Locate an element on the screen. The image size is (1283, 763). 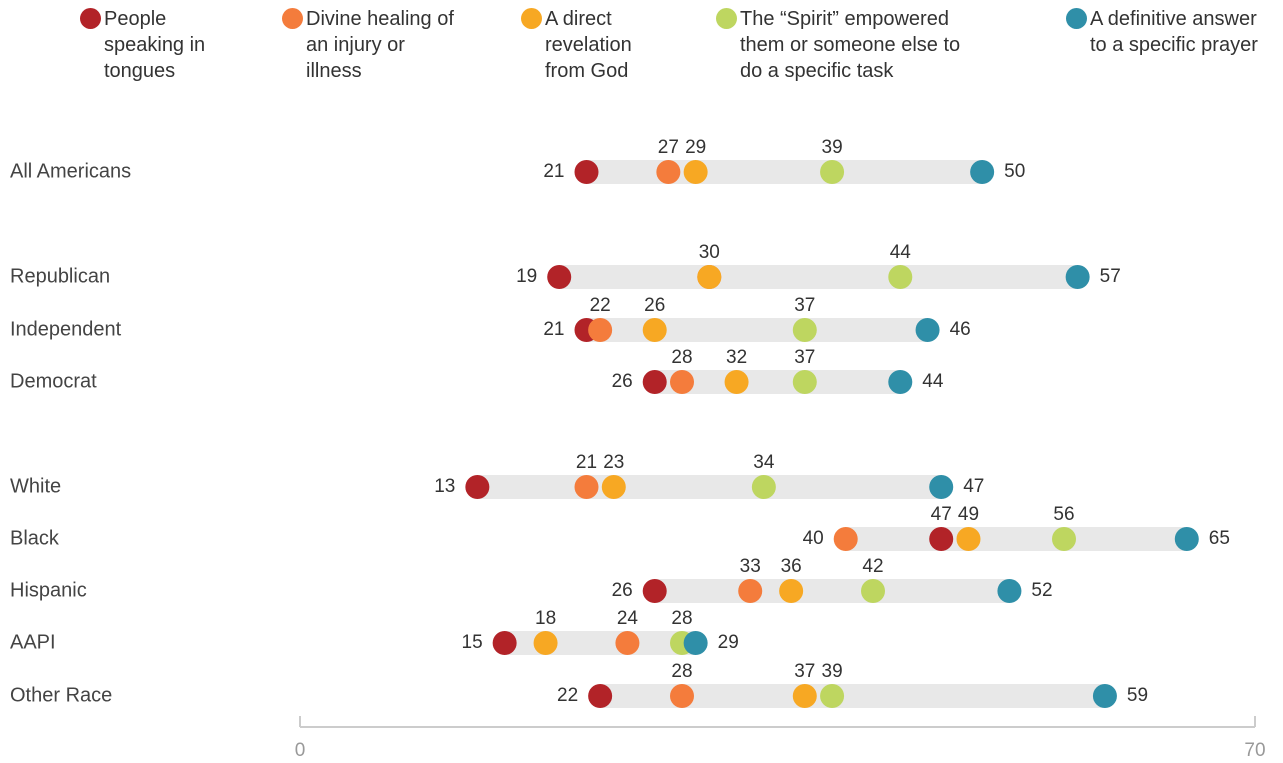
value-label: 40 is located at coordinates (813, 538).